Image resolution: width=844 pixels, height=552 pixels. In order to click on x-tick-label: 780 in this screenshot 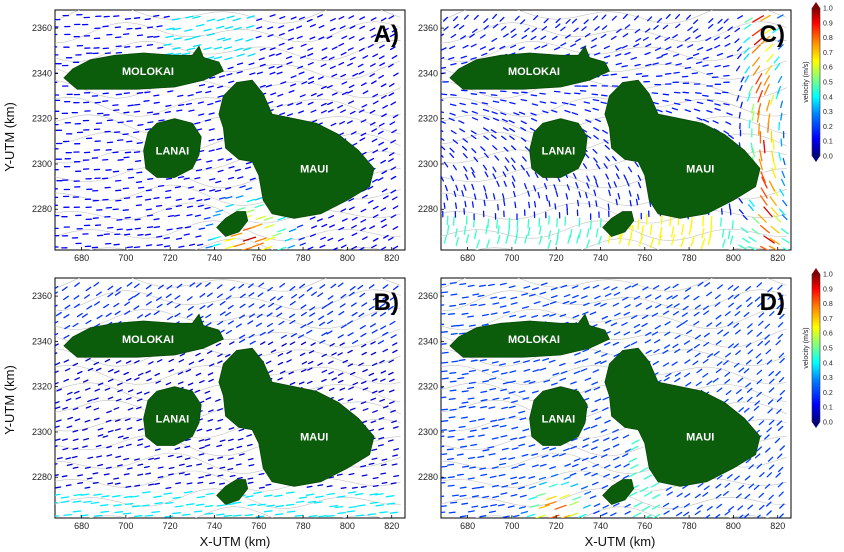, I will do `click(303, 526)`.